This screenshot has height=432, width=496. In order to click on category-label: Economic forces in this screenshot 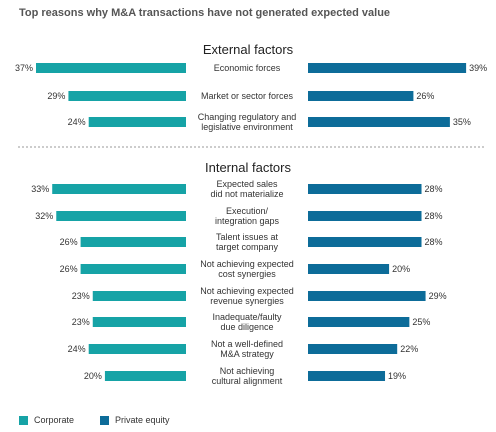, I will do `click(247, 68)`.